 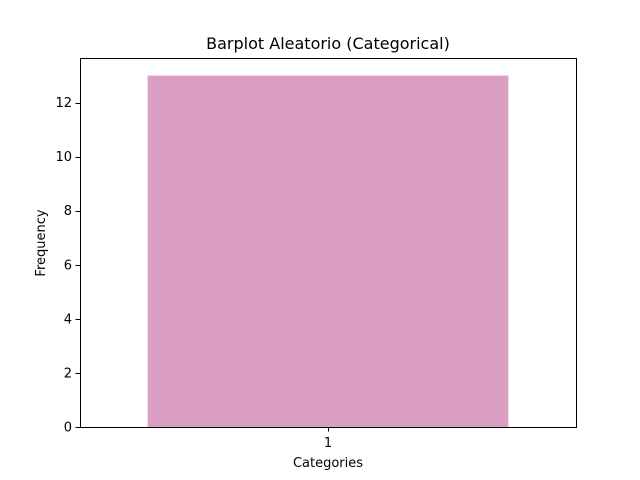 What do you see at coordinates (68, 428) in the screenshot?
I see `y-tick-label: 0` at bounding box center [68, 428].